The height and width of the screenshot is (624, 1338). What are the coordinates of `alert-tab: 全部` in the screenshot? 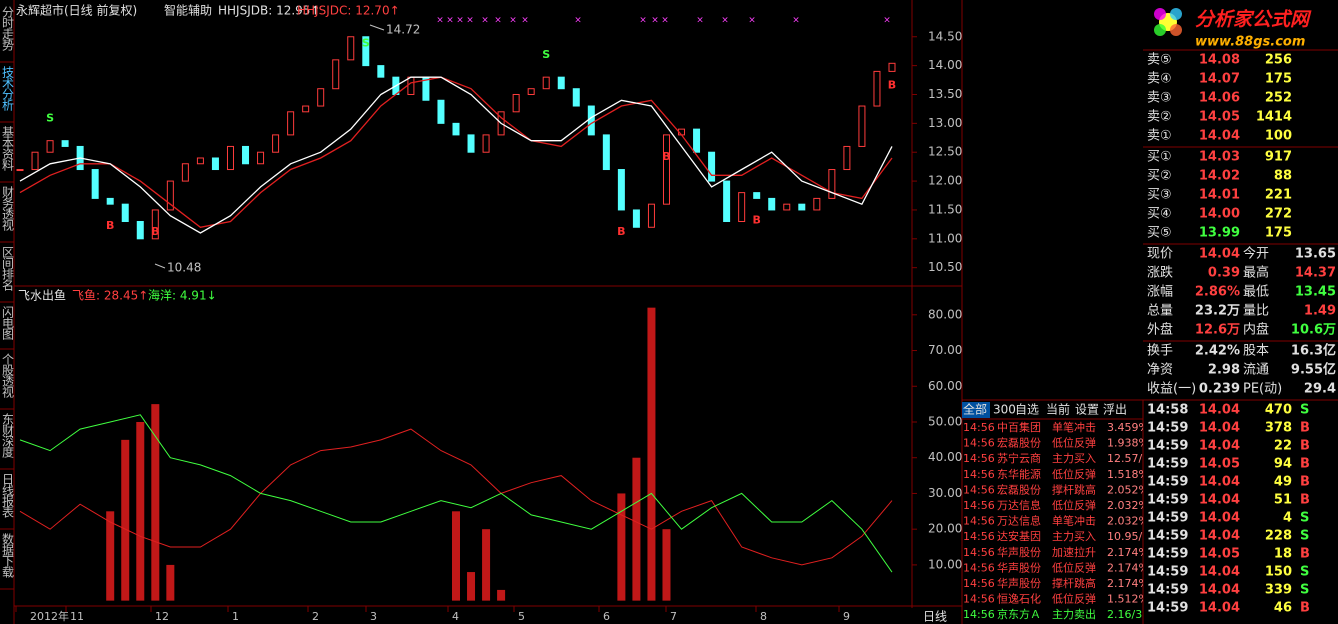 It's located at (975, 409).